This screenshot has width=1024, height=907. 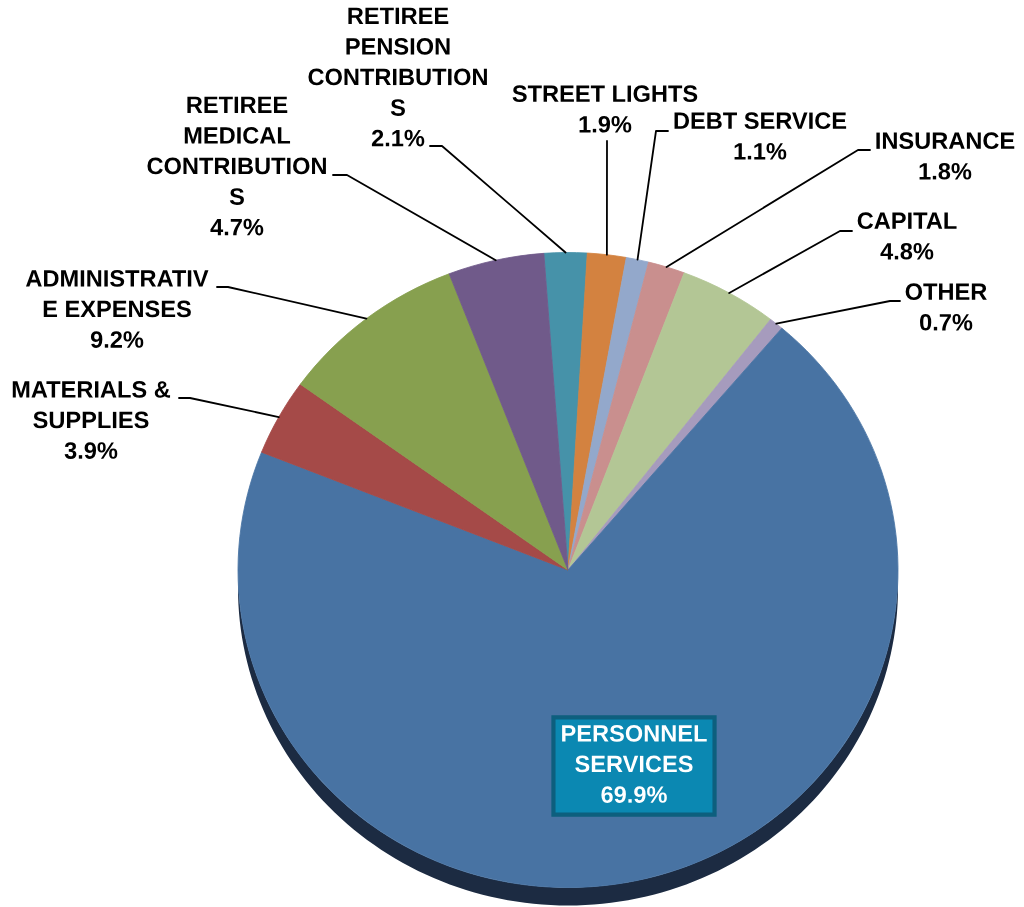 What do you see at coordinates (907, 221) in the screenshot?
I see `slice-label: CAPITAL` at bounding box center [907, 221].